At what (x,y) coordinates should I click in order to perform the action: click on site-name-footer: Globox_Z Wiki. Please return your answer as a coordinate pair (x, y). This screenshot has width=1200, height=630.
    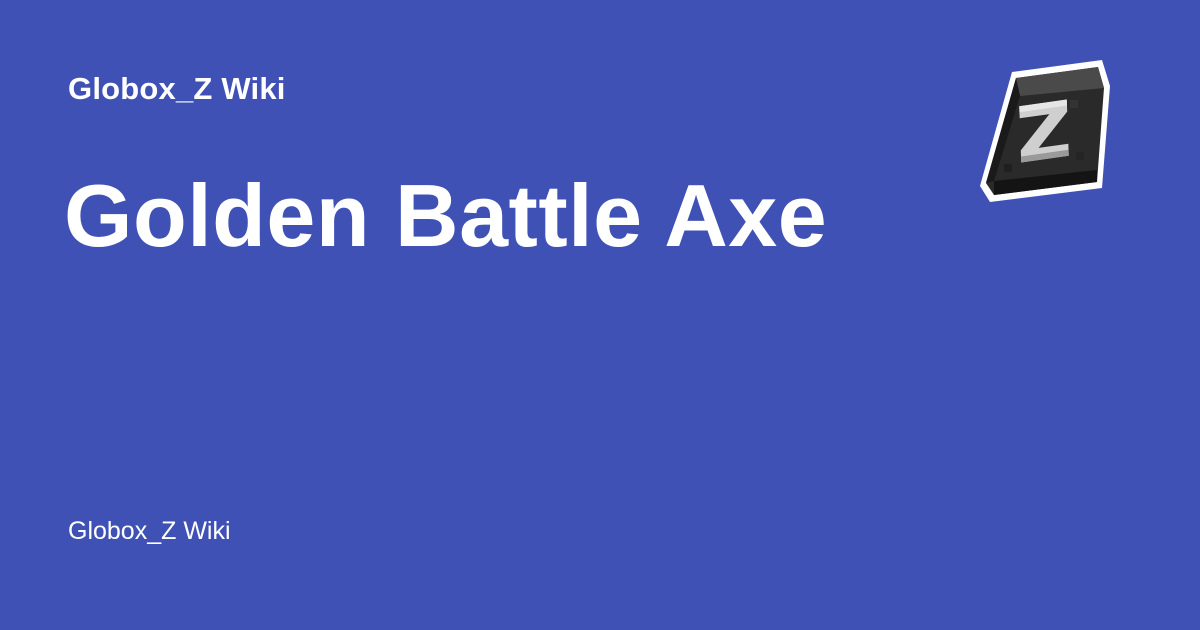
    Looking at the image, I should click on (149, 531).